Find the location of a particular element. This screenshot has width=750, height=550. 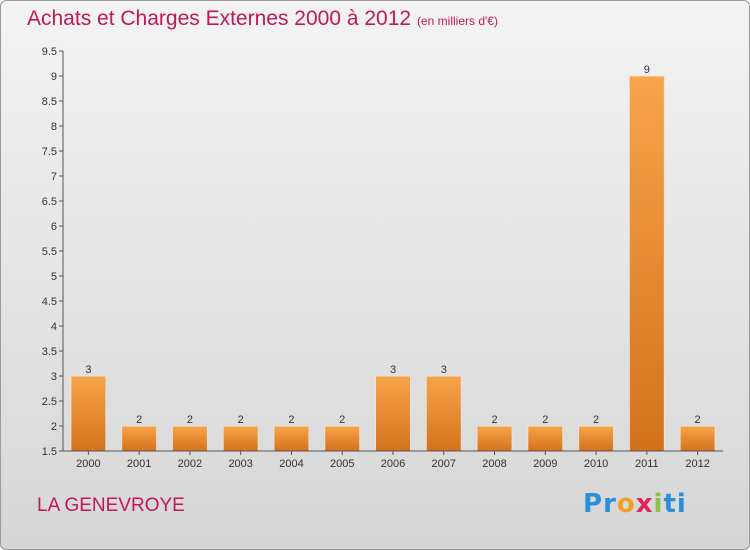

x-tick-label: 2008 is located at coordinates (494, 464).